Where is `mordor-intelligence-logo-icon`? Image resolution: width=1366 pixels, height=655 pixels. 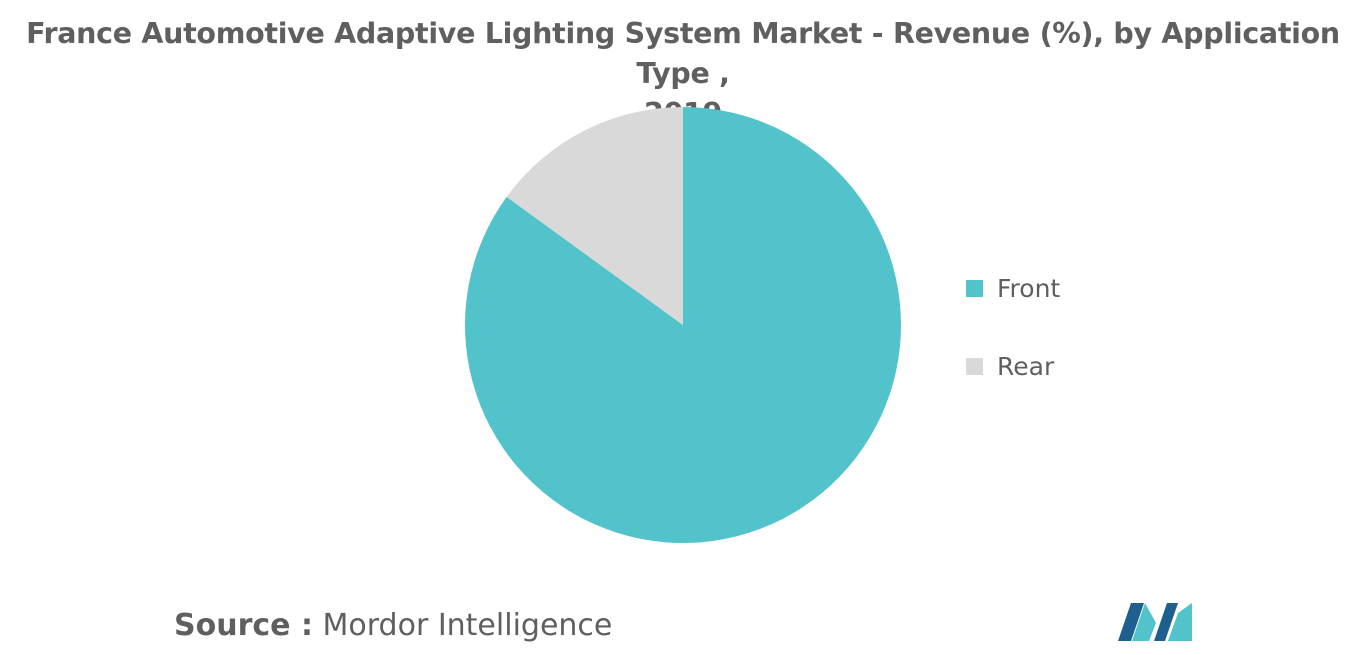 mordor-intelligence-logo-icon is located at coordinates (1155, 622).